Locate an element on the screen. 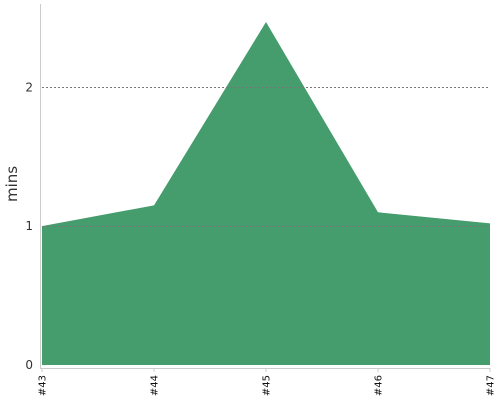 Image resolution: width=500 pixels, height=400 pixels. x-ticks-layer: #43 #44 #45 #46 #47 is located at coordinates (267, 382).